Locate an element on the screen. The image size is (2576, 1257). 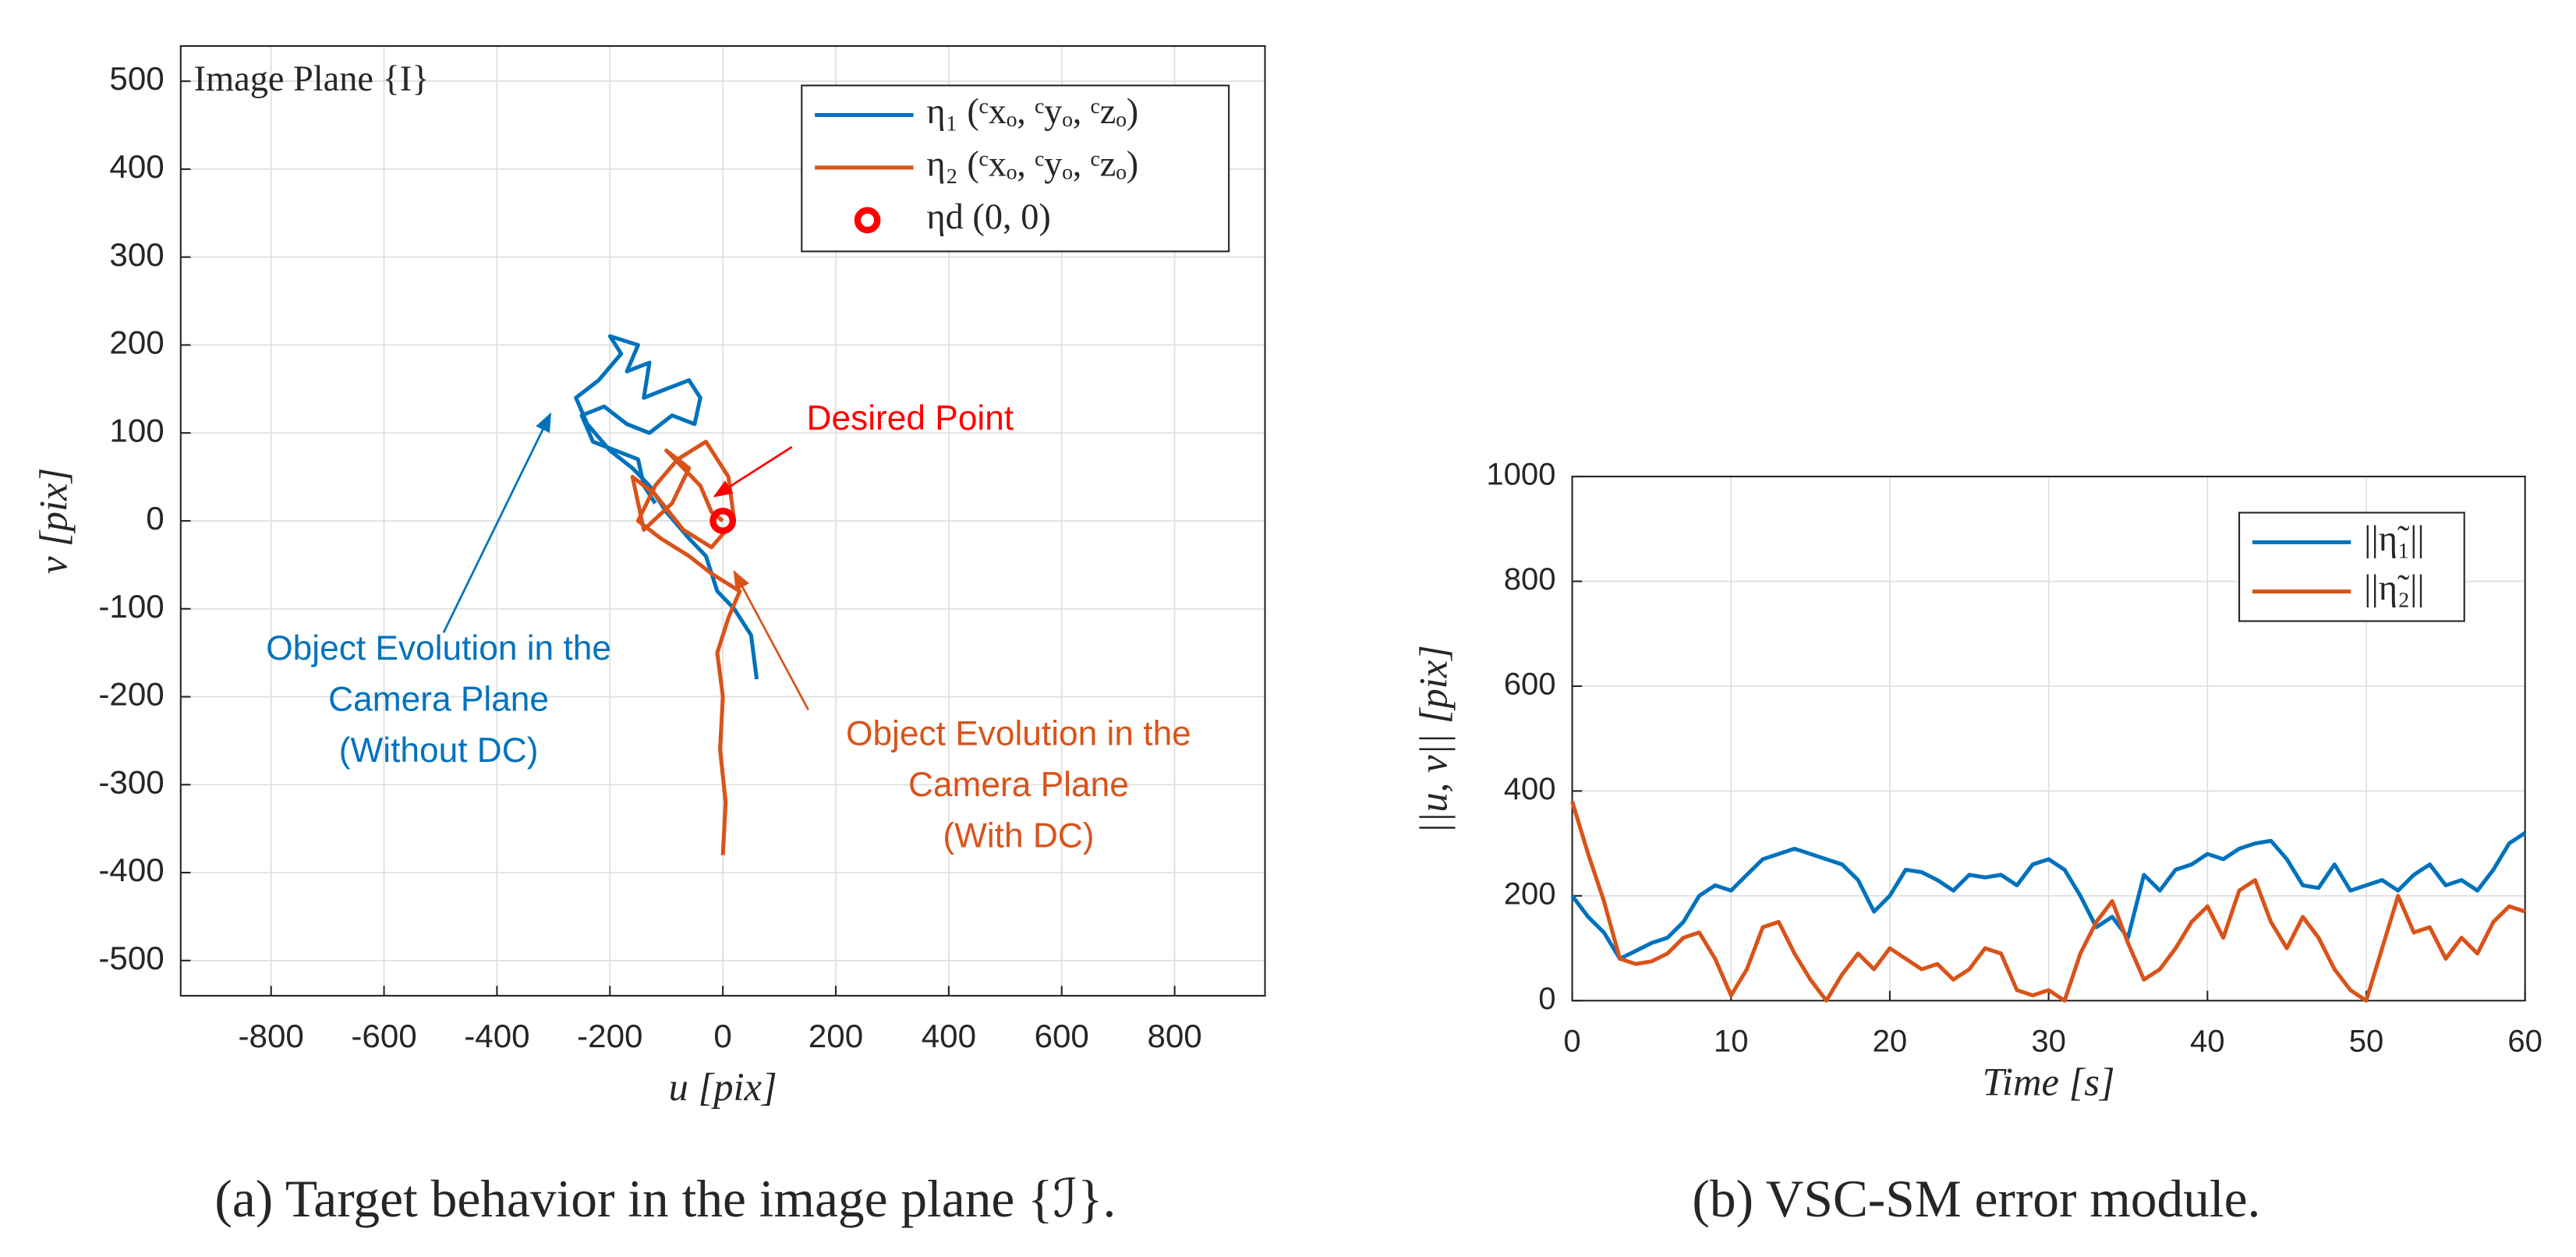
legend-box is located at coordinates (2351, 567).